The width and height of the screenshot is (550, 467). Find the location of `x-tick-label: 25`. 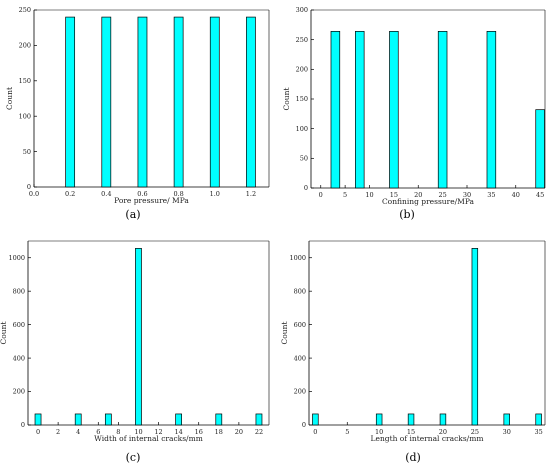

x-tick-label: 25 is located at coordinates (475, 432).